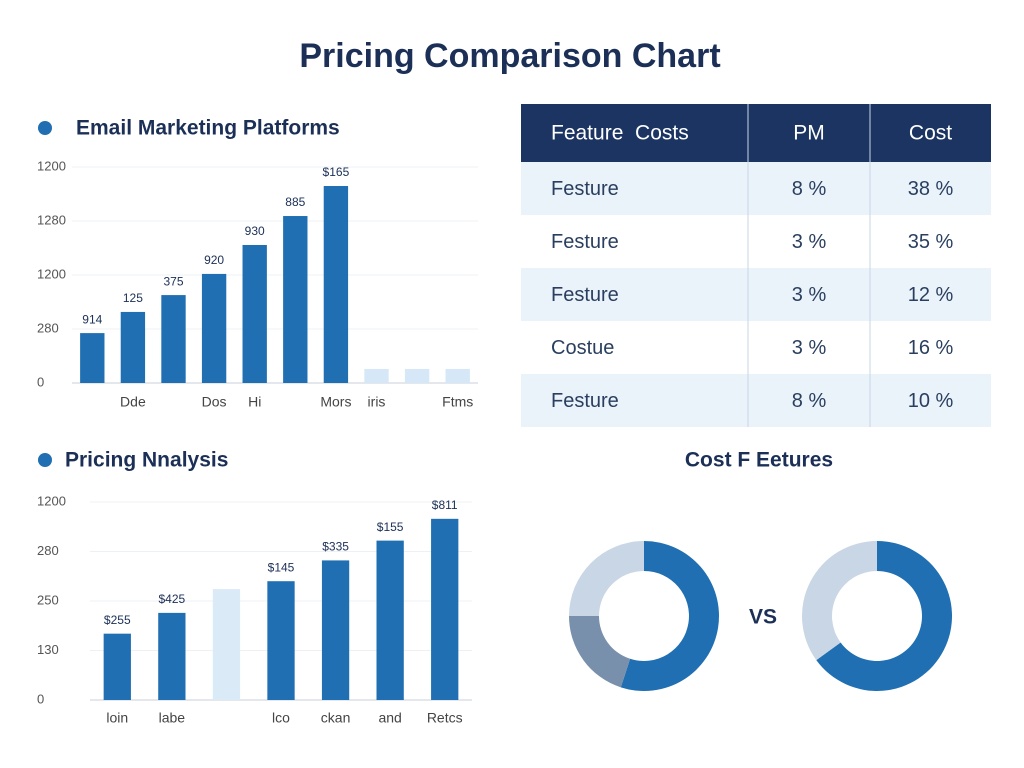 The image size is (1024, 768). What do you see at coordinates (214, 402) in the screenshot?
I see `x-tick-label: Dos` at bounding box center [214, 402].